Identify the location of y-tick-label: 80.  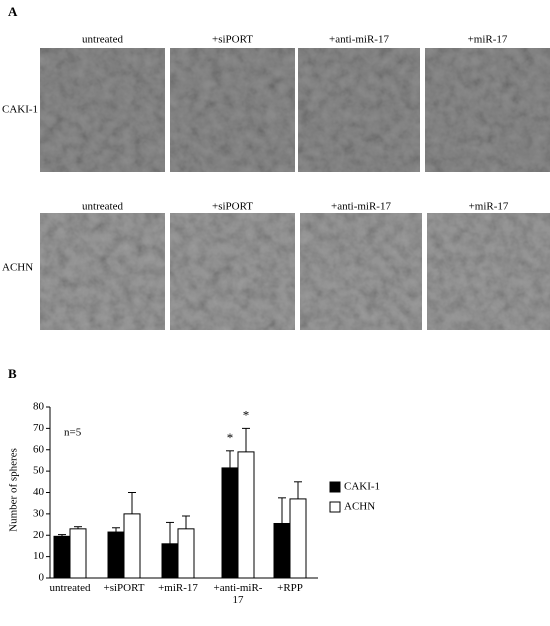
(39, 407).